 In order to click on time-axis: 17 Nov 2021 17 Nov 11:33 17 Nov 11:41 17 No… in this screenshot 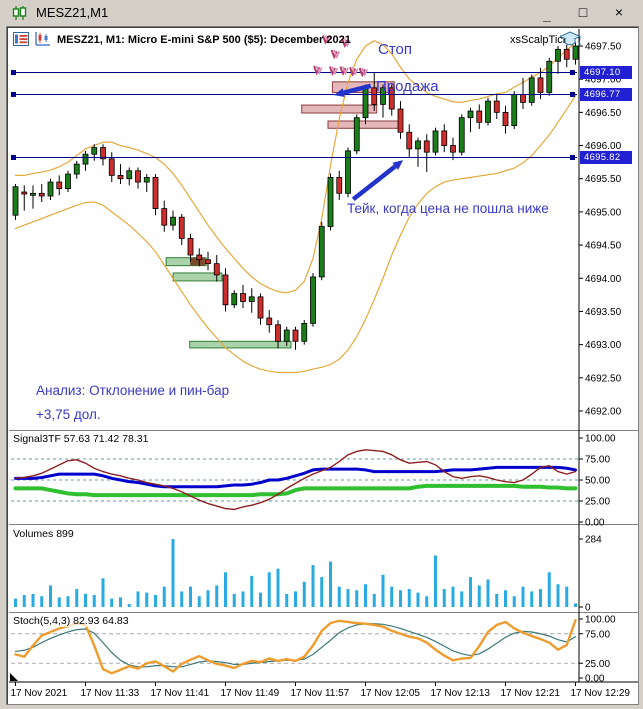, I will do `click(321, 690)`.